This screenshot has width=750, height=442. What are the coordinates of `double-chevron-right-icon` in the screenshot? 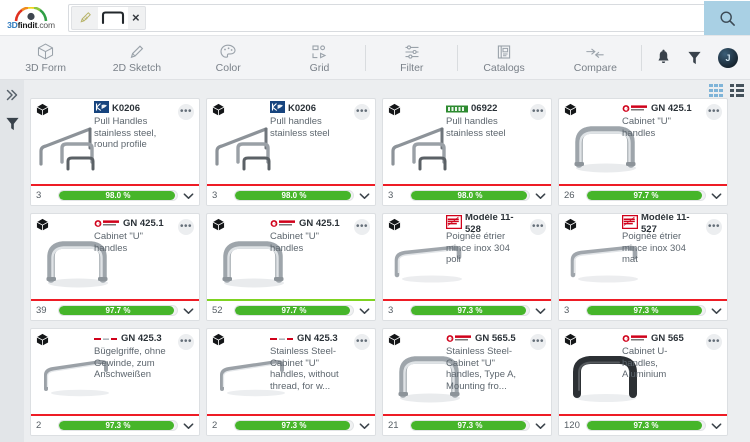 It's located at (12, 95).